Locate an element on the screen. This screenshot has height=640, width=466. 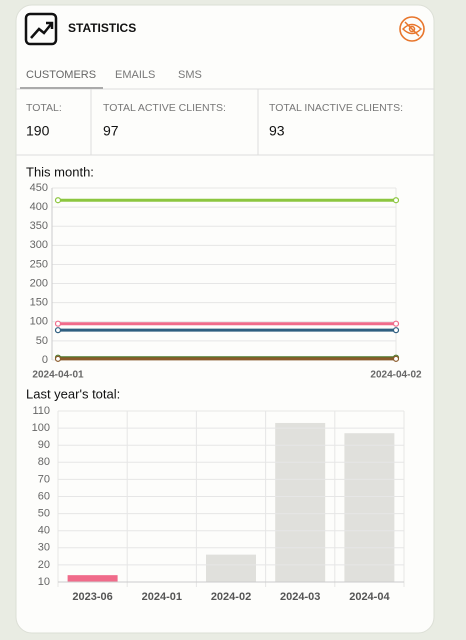
chart-title: This month: is located at coordinates (60, 171).